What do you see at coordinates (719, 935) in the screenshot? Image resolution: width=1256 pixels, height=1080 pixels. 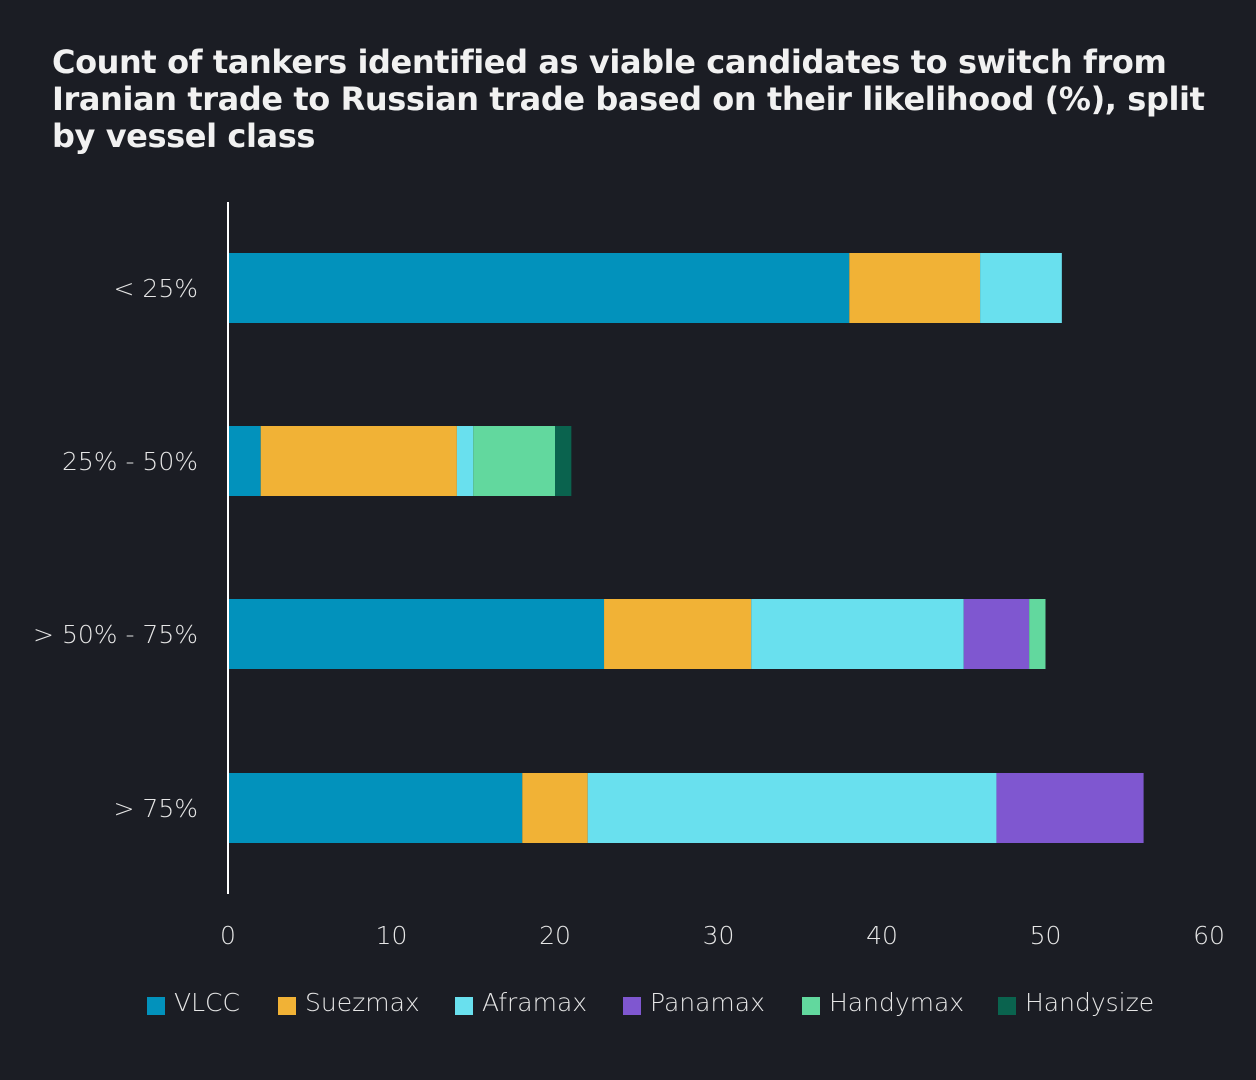 I see `x-tick-label: 30` at bounding box center [719, 935].